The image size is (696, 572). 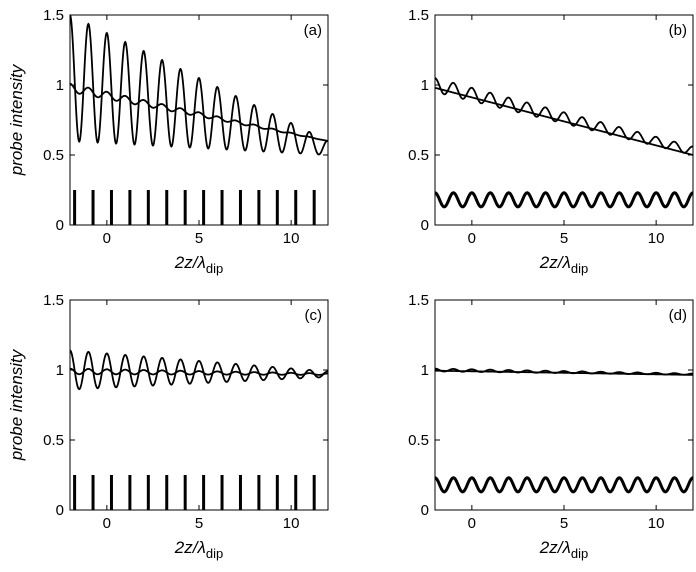 What do you see at coordinates (60, 510) in the screenshot?
I see `panel-c-ytick-label-0: 0` at bounding box center [60, 510].